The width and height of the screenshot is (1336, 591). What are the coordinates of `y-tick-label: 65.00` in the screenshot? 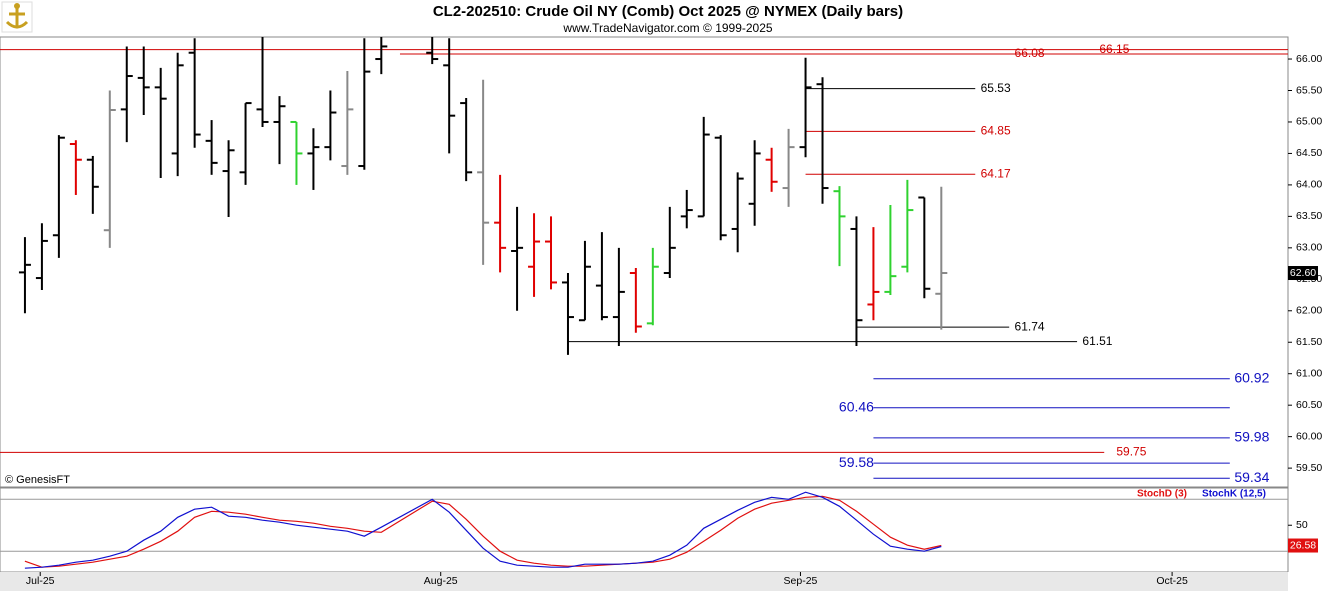 It's located at (1309, 122).